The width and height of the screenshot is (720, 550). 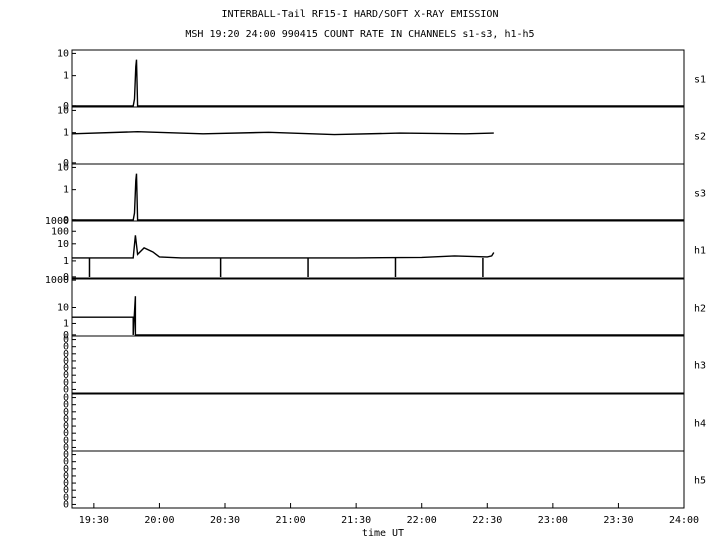 I want to click on y-tick-label-s3: 10, so click(x=63, y=167).